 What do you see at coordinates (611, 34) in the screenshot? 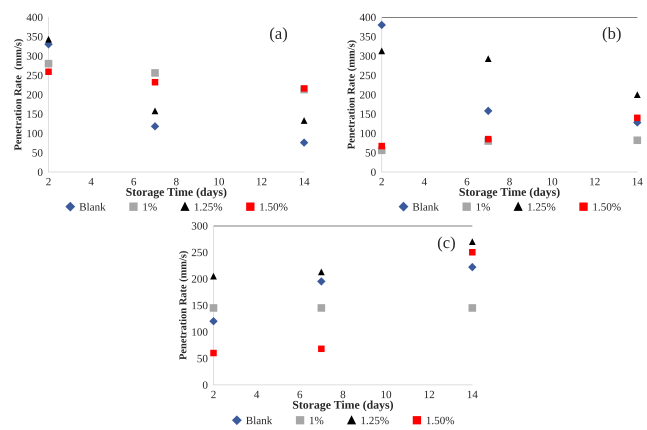
I see `annotation: (b)` at bounding box center [611, 34].